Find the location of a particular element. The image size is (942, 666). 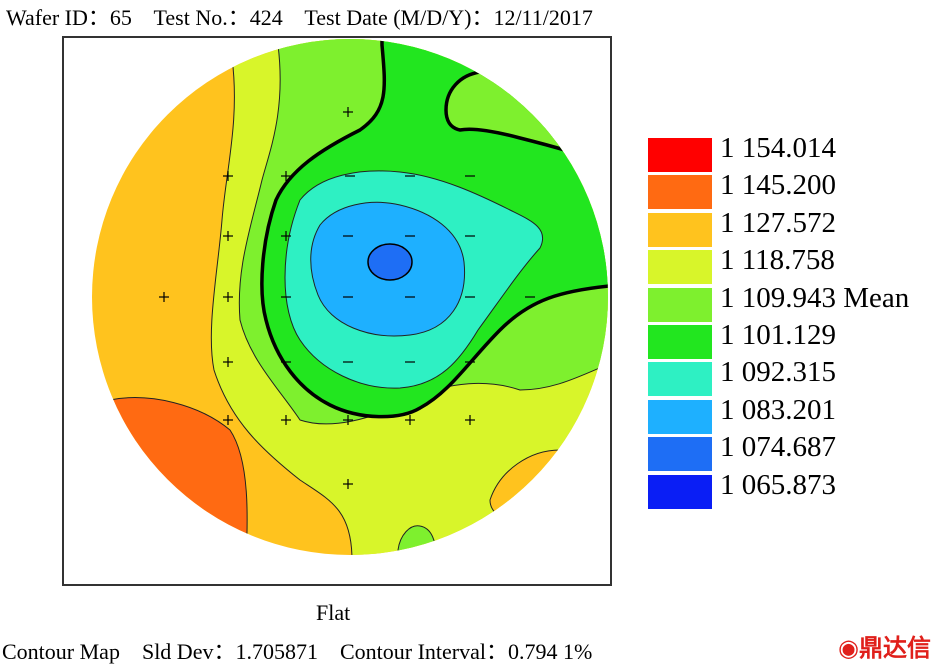

watermark-text: 鼎达信 is located at coordinates (894, 648).